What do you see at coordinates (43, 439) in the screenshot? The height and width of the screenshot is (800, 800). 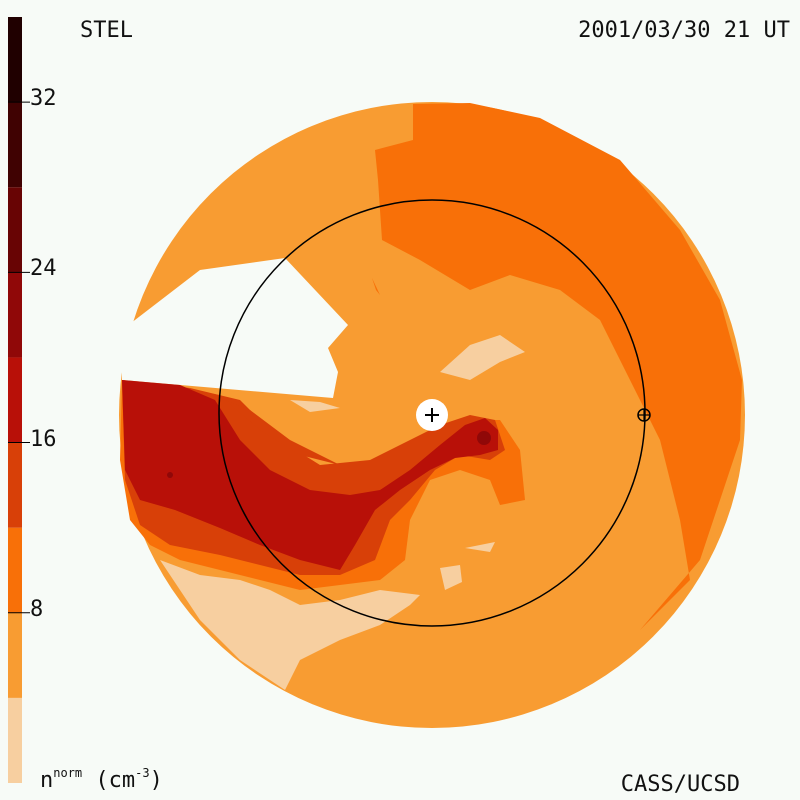 I see `colorbar-tick-label-2: 16` at bounding box center [43, 439].